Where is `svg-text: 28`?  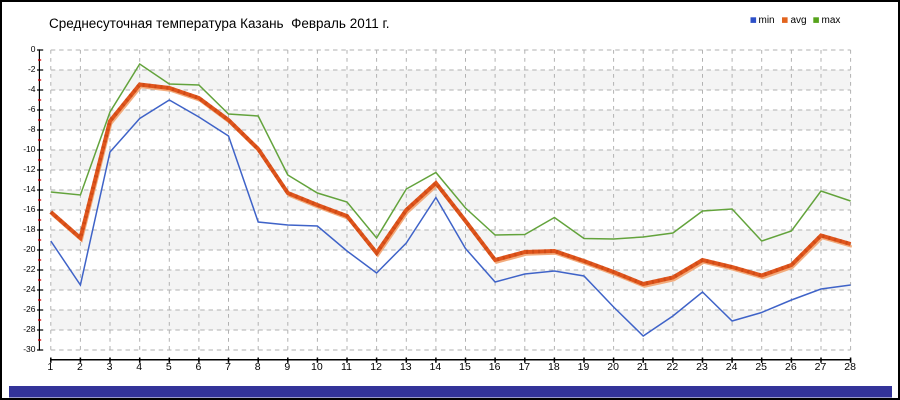 svg-text: 28 is located at coordinates (850, 367).